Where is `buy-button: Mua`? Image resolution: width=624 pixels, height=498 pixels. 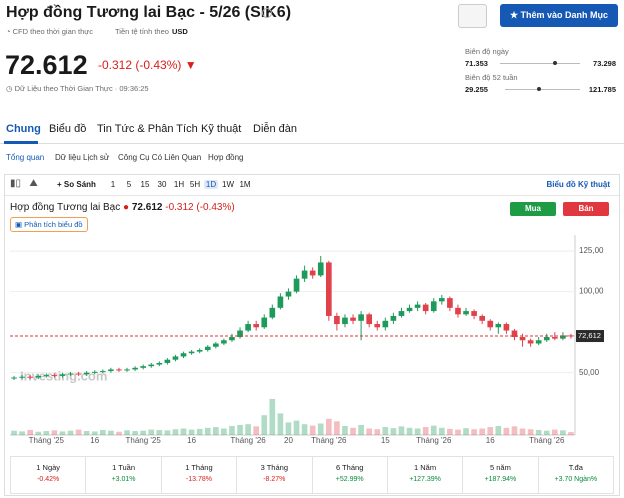
buy-button: Mua is located at coordinates (533, 209).